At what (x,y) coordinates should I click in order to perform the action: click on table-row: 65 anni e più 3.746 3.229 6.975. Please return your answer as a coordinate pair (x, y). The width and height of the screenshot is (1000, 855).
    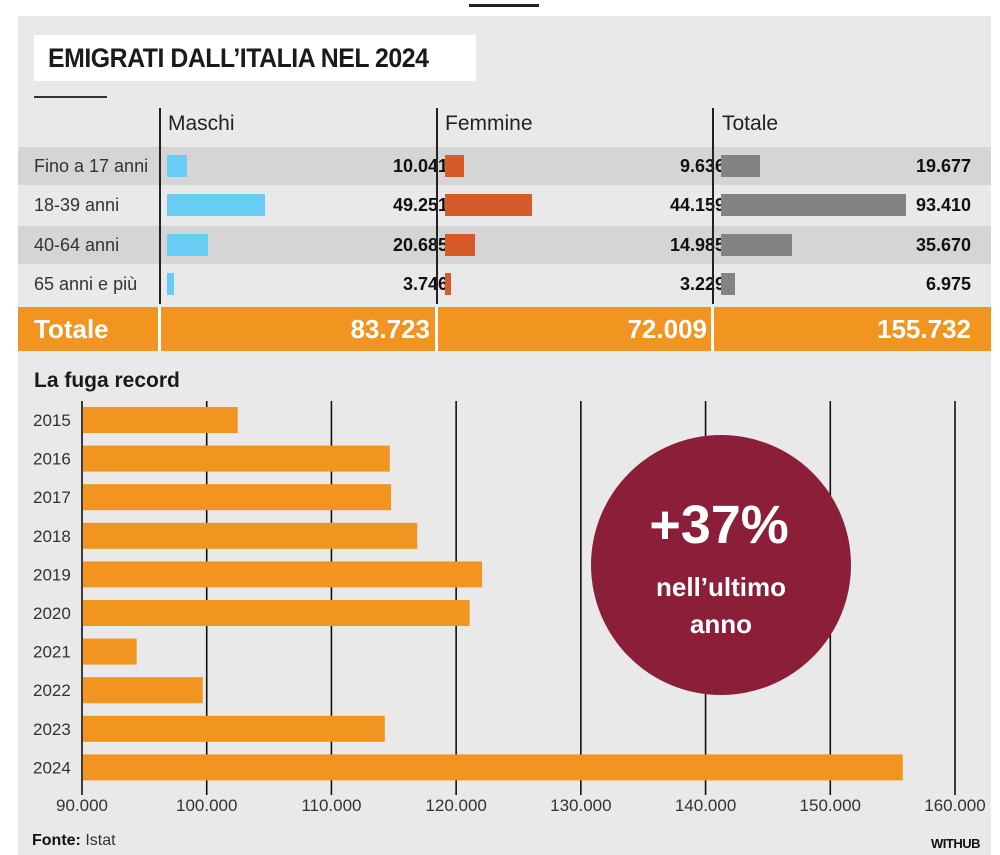
    Looking at the image, I should click on (504, 284).